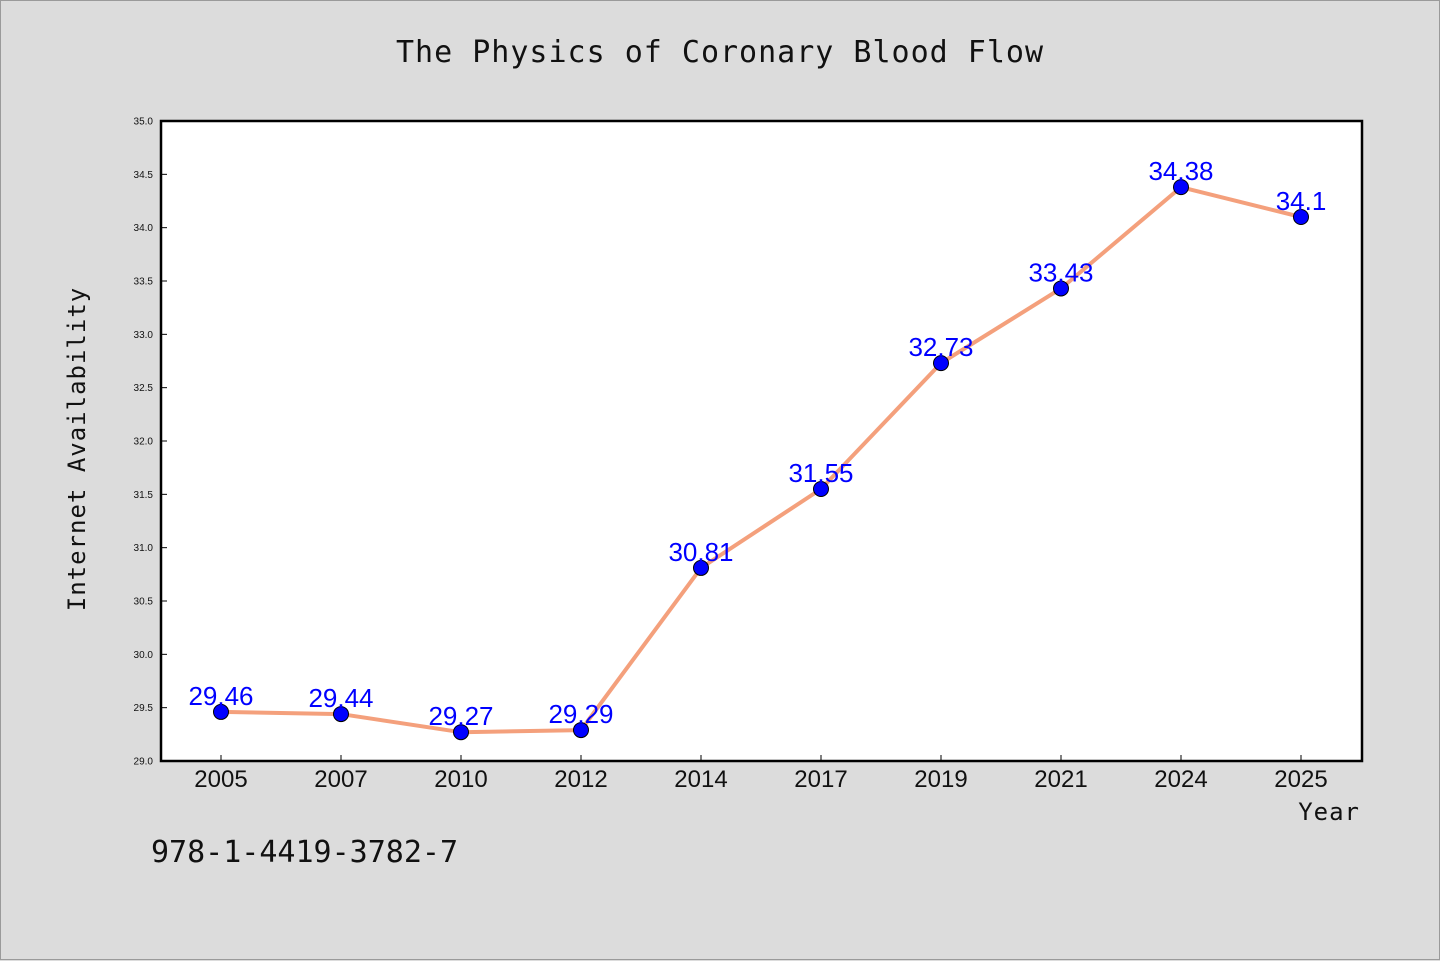 This screenshot has height=961, width=1440. I want to click on x-tick-label: 2005, so click(220, 779).